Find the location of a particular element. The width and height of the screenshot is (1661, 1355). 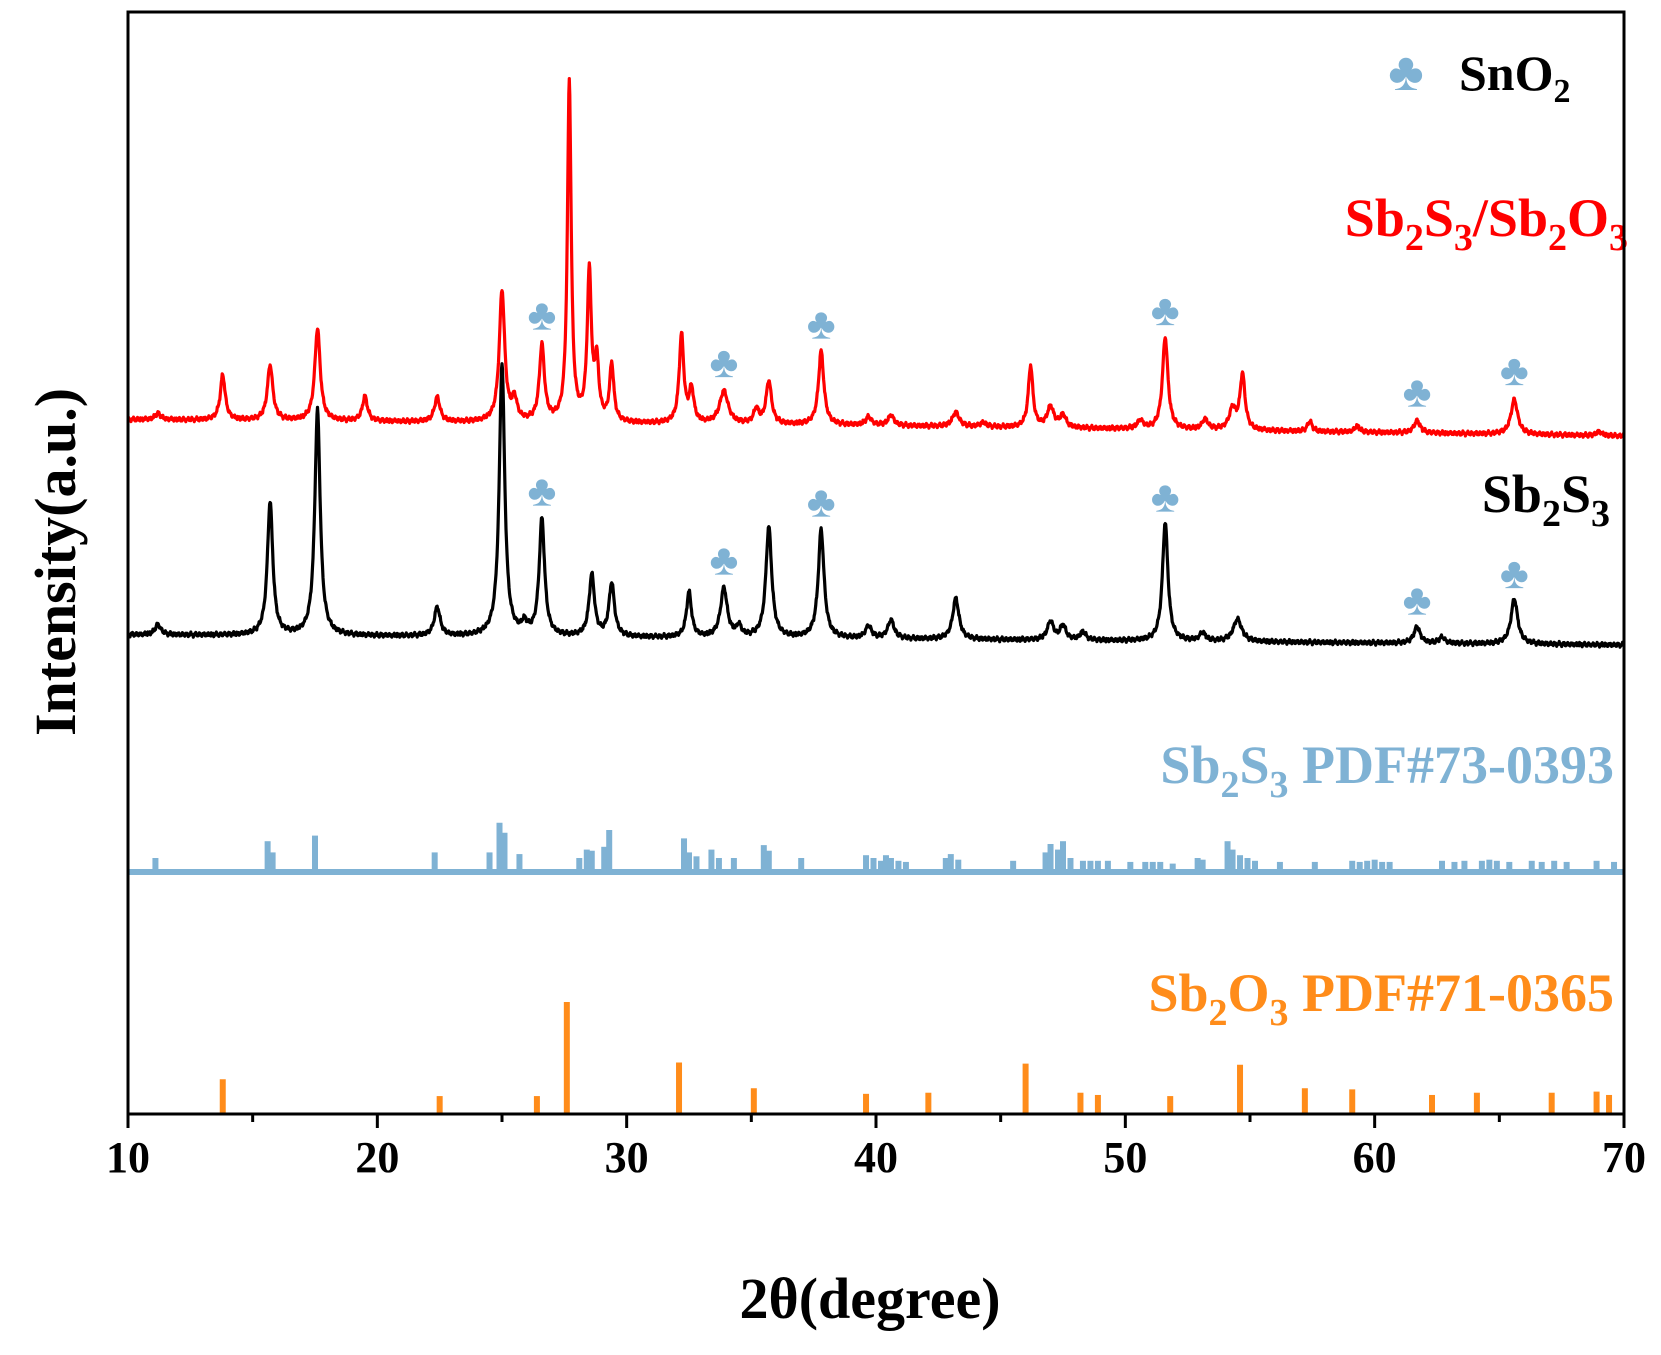

x-axis-ticks: 10 20 30 40 50 60 70 is located at coordinates (876, 1148).